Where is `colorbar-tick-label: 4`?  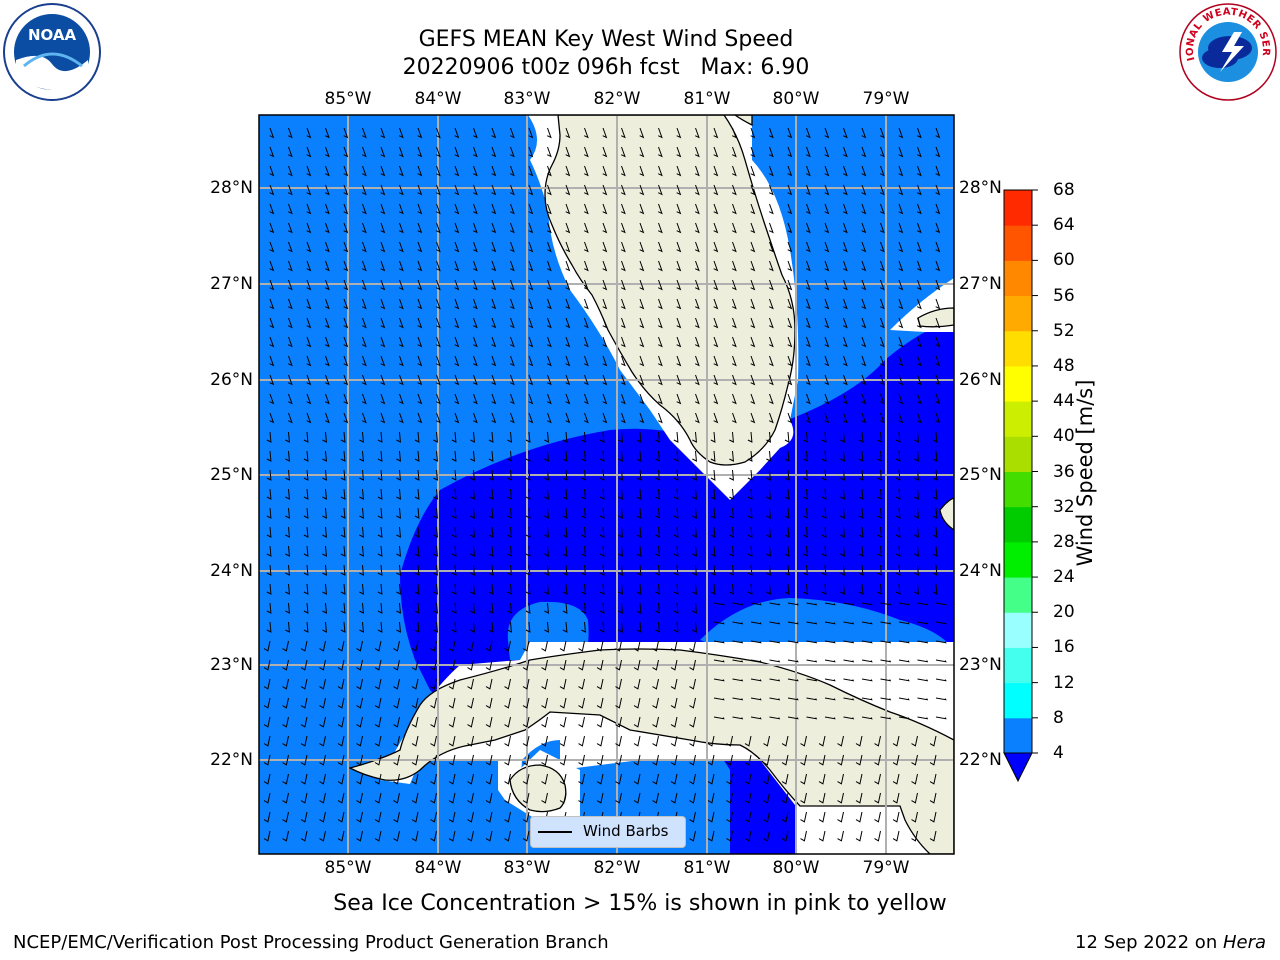
colorbar-tick-label: 4 is located at coordinates (1058, 753).